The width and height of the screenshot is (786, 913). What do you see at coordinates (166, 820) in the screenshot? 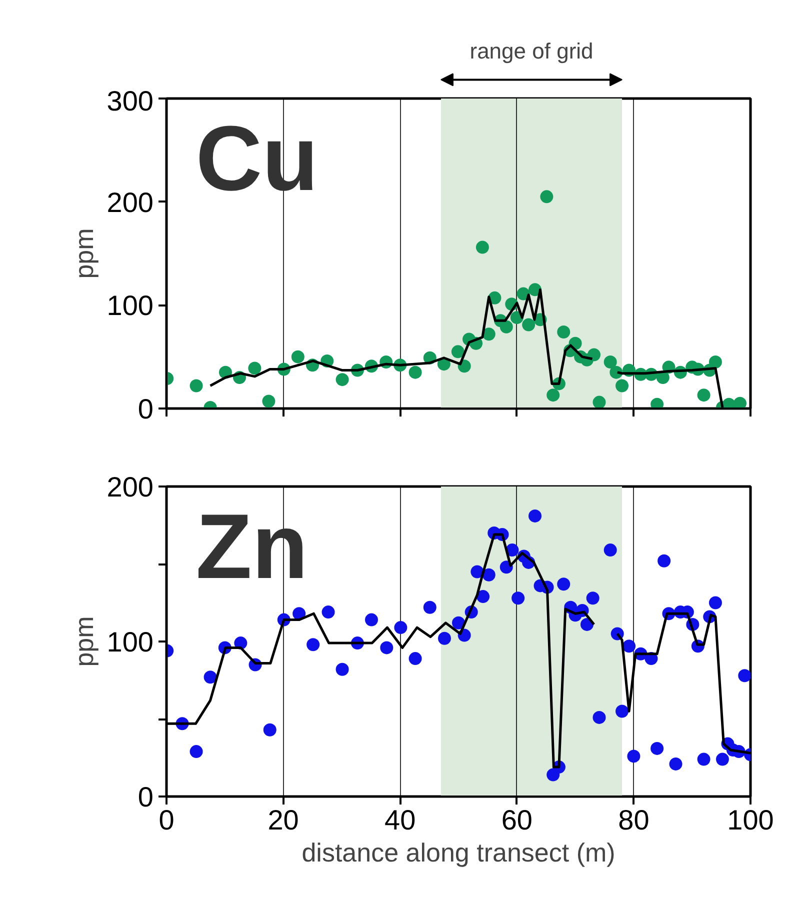
I see `x-tick-label: 0` at bounding box center [166, 820].